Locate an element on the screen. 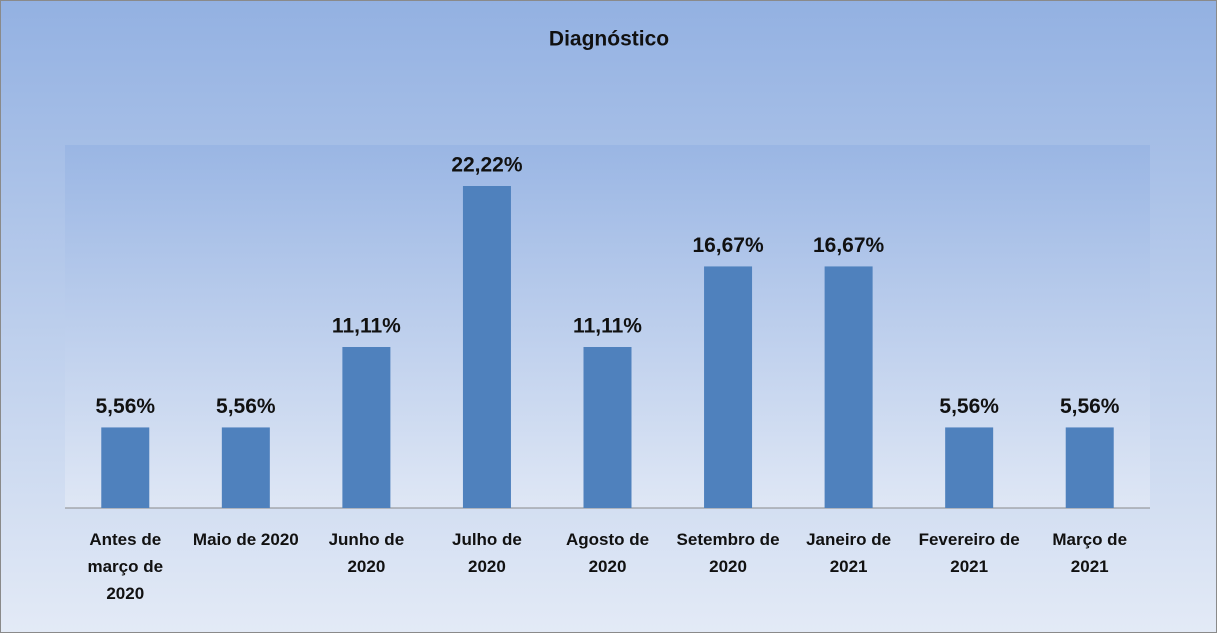  x-tick-label: Setembro de 2020 is located at coordinates (728, 553).